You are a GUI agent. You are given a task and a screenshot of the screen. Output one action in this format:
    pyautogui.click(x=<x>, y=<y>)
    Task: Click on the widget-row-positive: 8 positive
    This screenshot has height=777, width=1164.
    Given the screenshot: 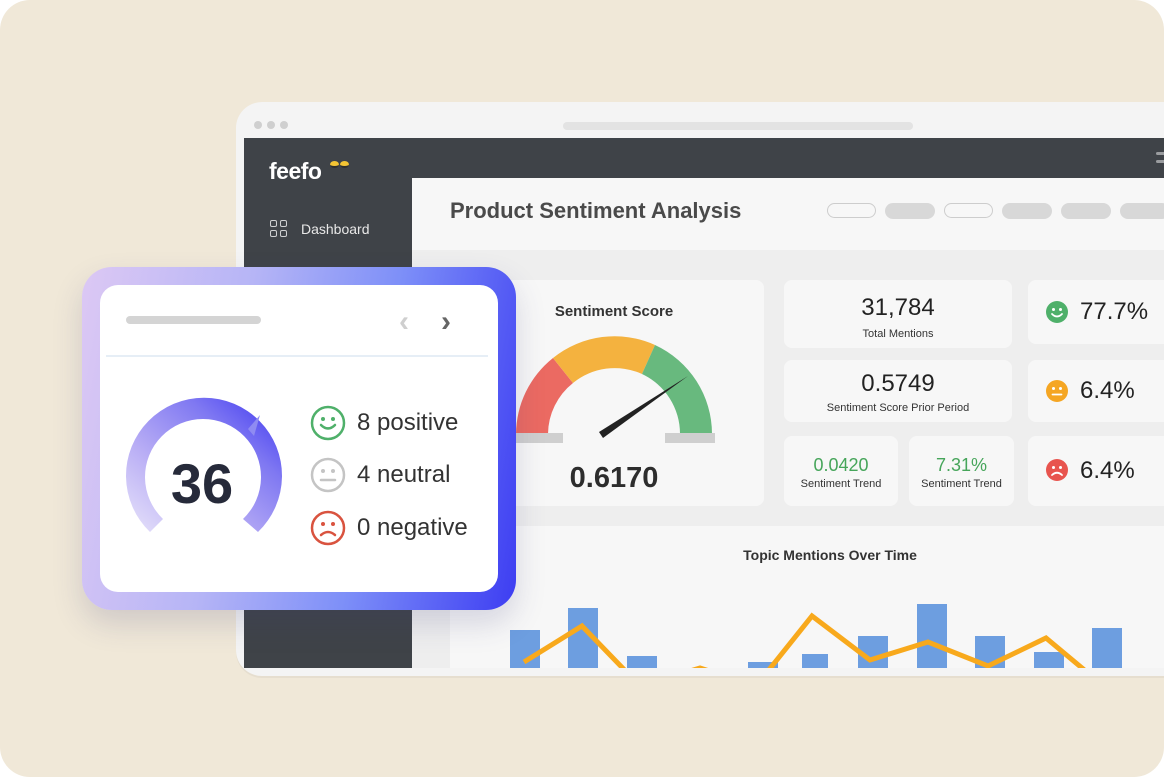 What is the action you would take?
    pyautogui.click(x=384, y=423)
    